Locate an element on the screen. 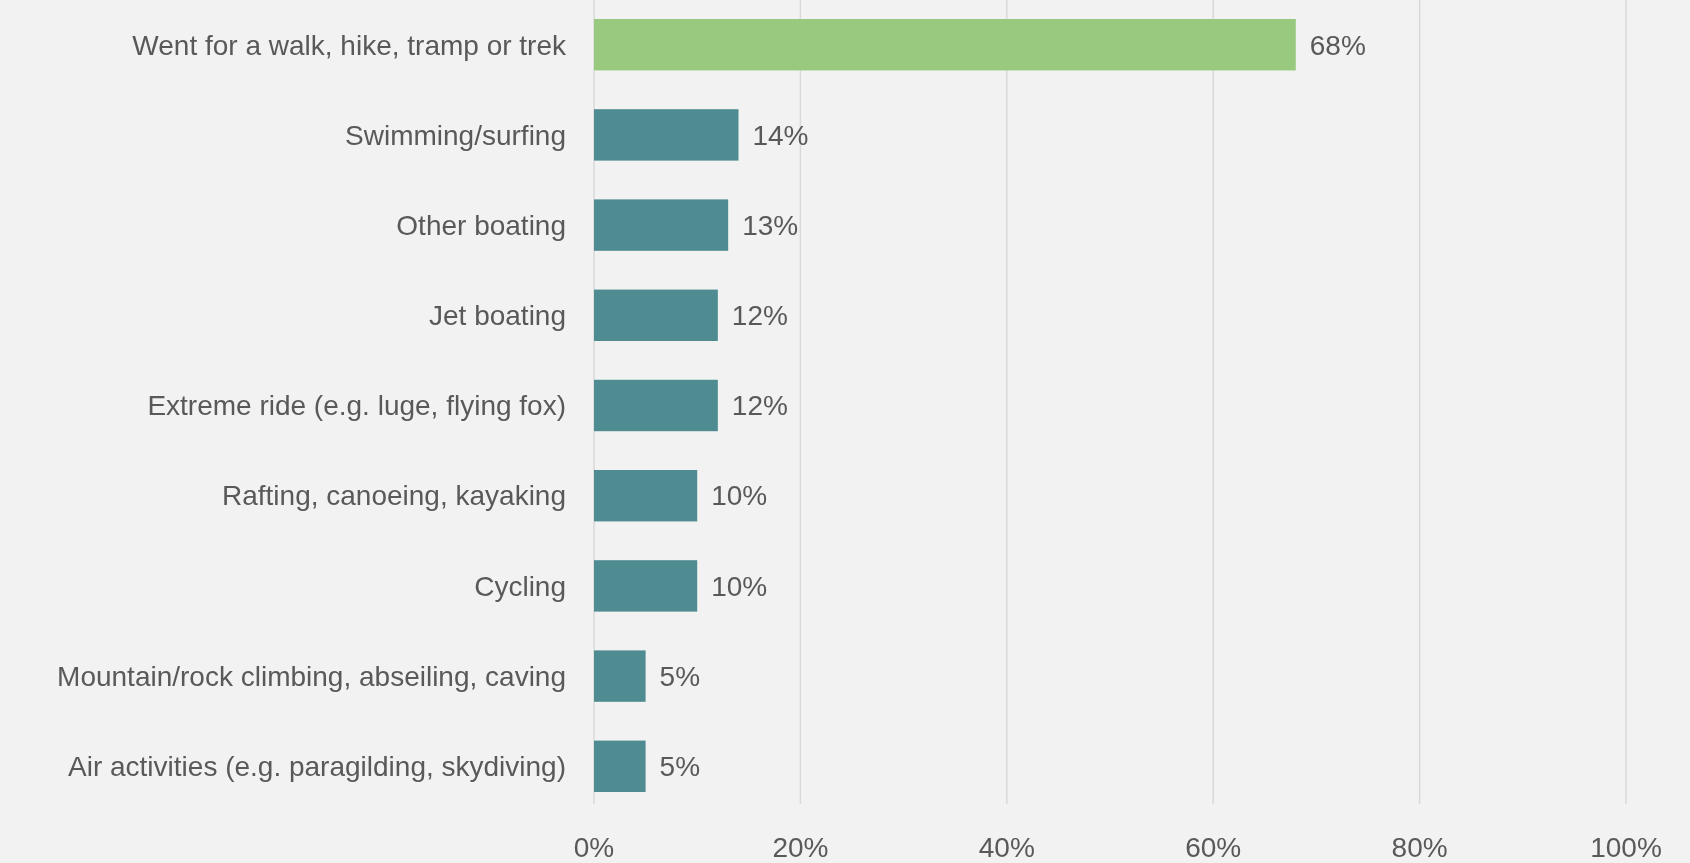 This screenshot has height=863, width=1690. data-label: 13% is located at coordinates (770, 225).